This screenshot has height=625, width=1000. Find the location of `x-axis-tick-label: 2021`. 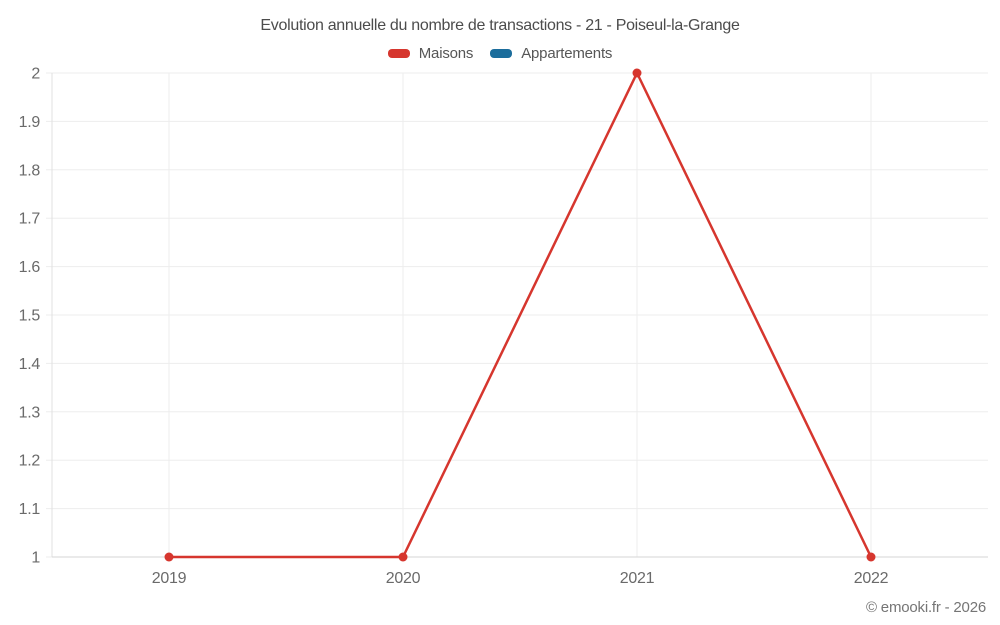

x-axis-tick-label: 2021 is located at coordinates (637, 578).